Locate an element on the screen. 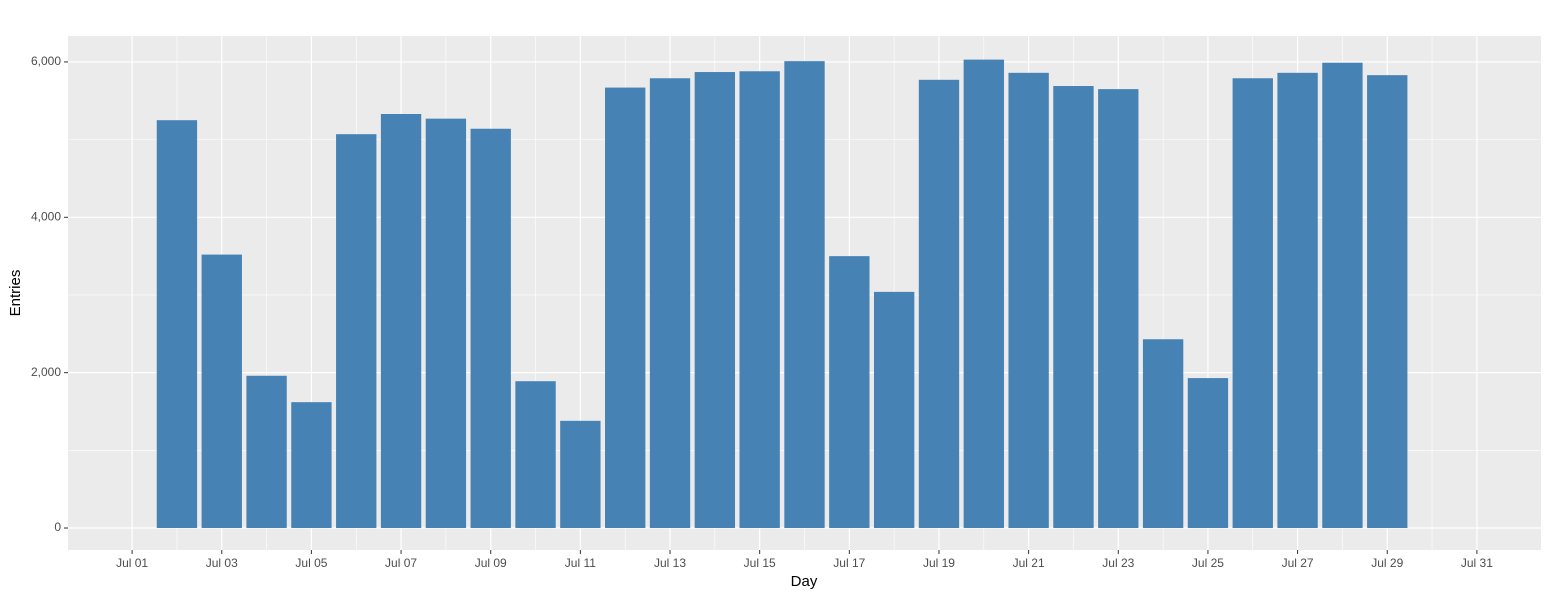 This screenshot has height=600, width=1549. x-tick-label: Jul 09 is located at coordinates (491, 563).